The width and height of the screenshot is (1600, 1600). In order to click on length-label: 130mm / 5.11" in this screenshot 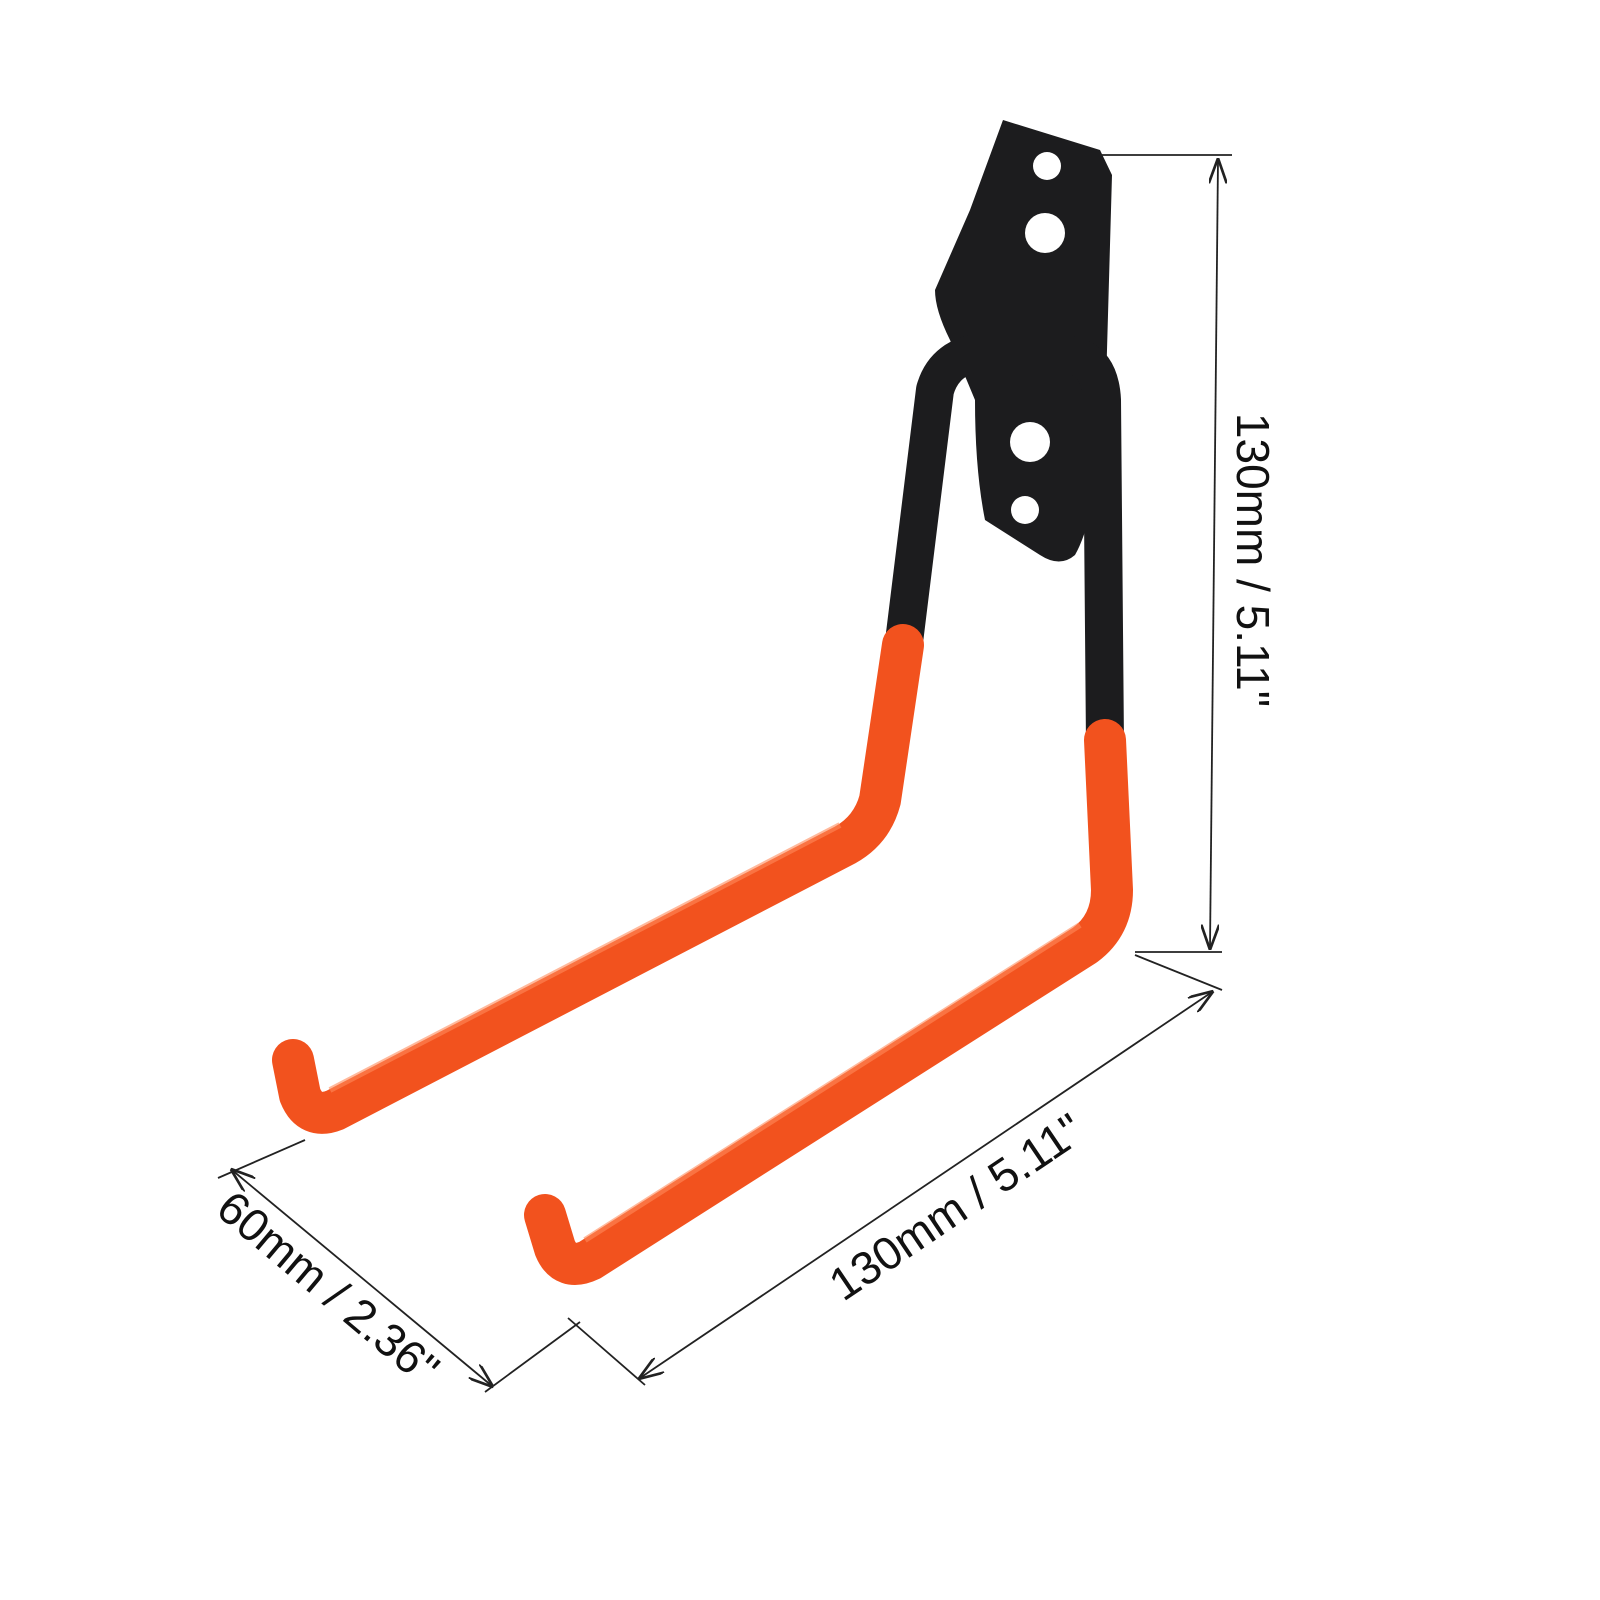, I will do `click(956, 1207)`.